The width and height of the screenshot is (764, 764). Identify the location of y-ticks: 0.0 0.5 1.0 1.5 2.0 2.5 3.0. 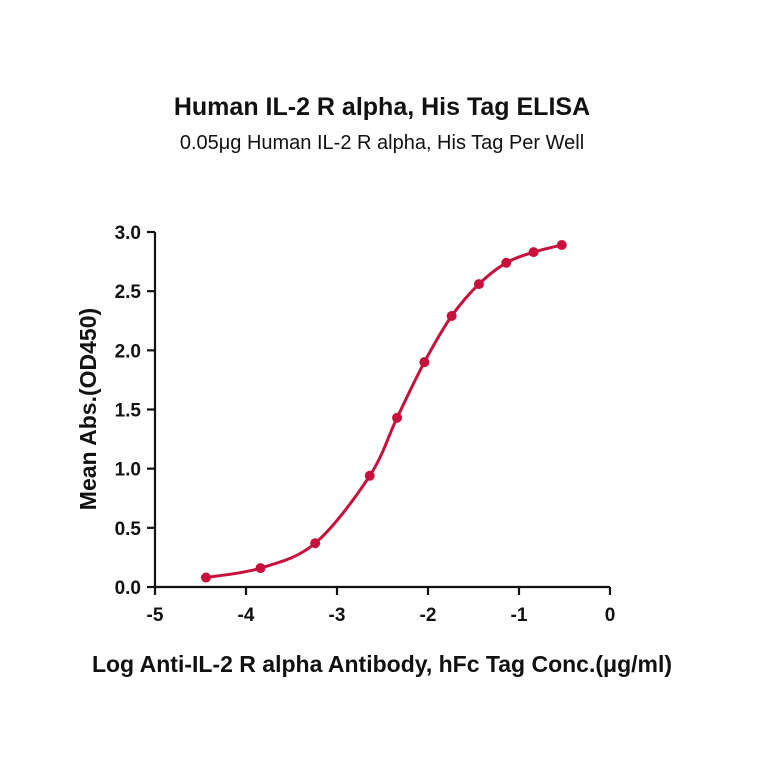
(135, 411).